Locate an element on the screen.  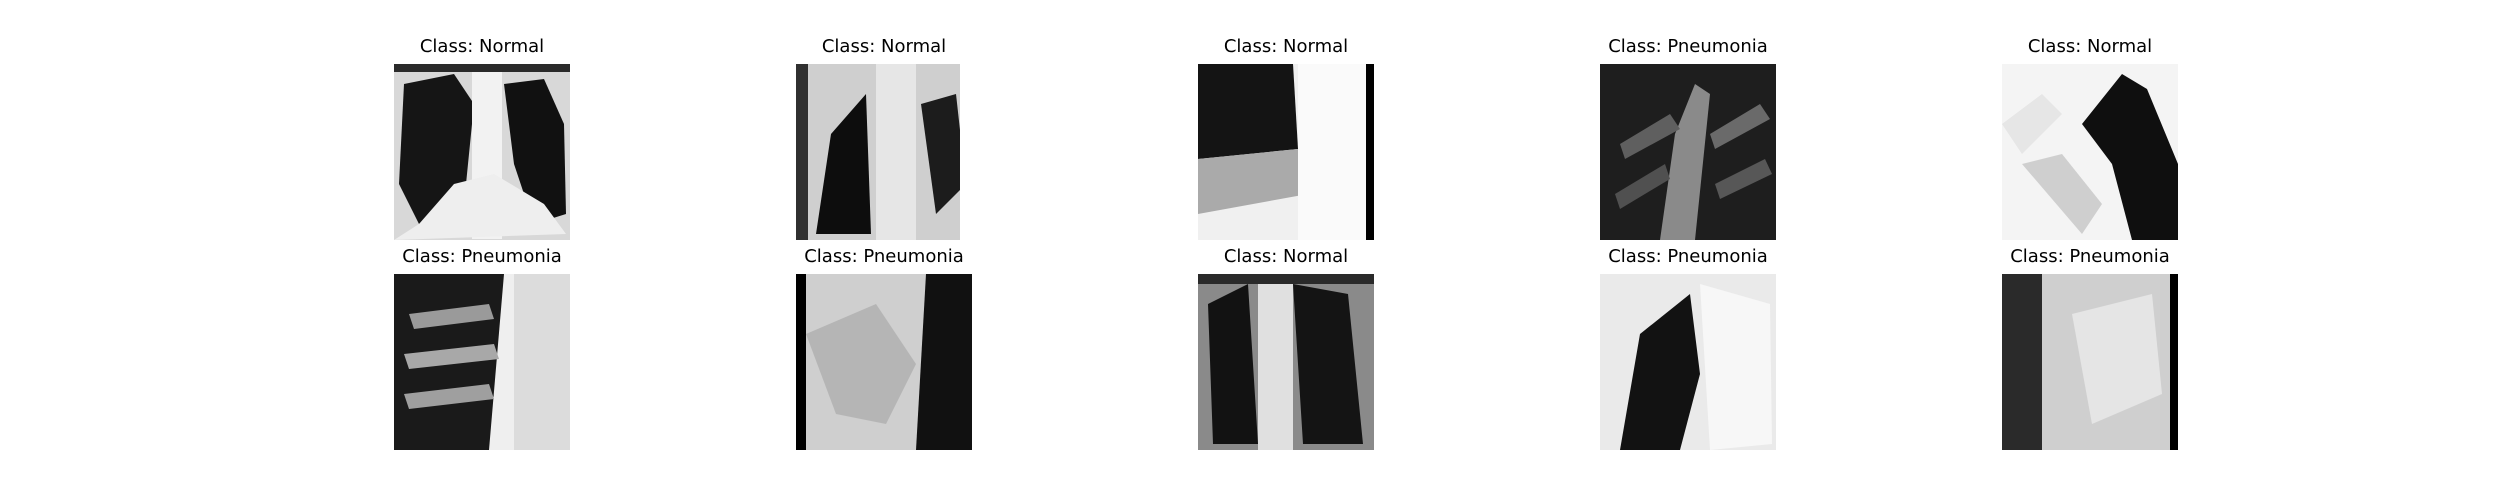
panel-2: Class: Normal is located at coordinates (884, 138).